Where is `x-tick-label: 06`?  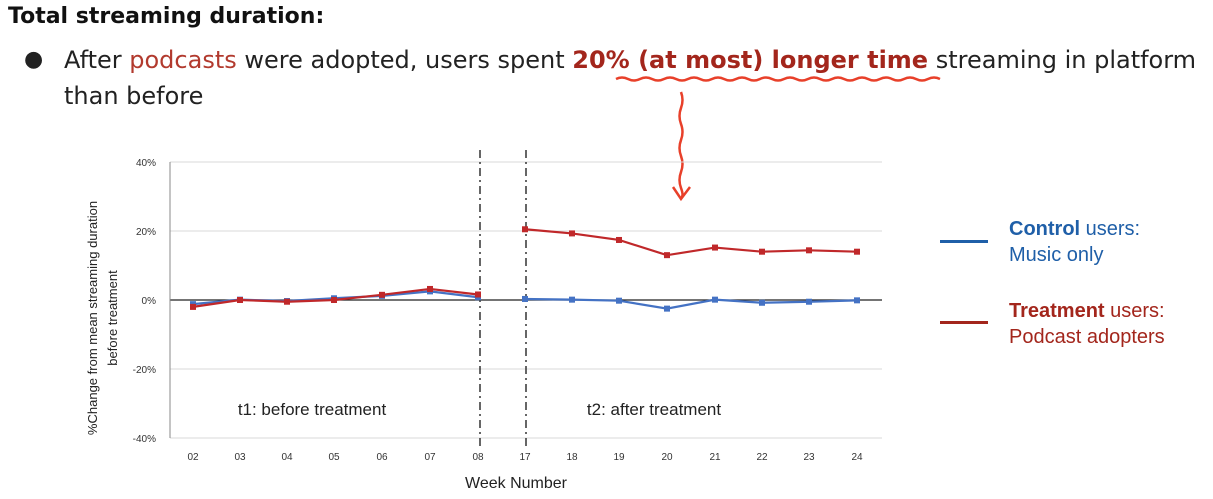 x-tick-label: 06 is located at coordinates (382, 457).